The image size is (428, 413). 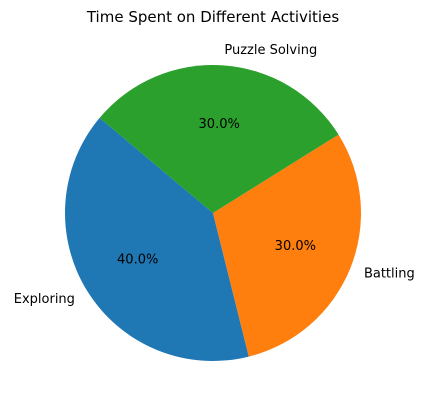 I want to click on chart-title: Time Spent on Different Activities, so click(x=212, y=17).